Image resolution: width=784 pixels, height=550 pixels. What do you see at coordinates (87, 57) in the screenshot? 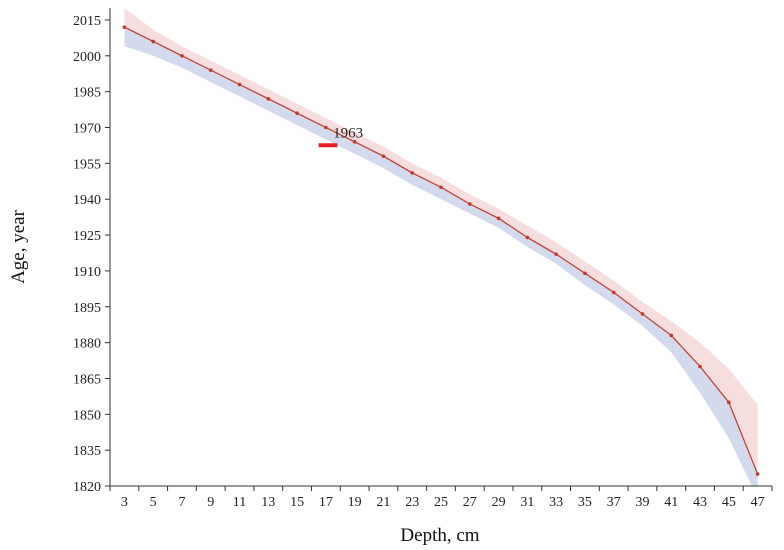
I see `y-tick-label: 2000` at bounding box center [87, 57].